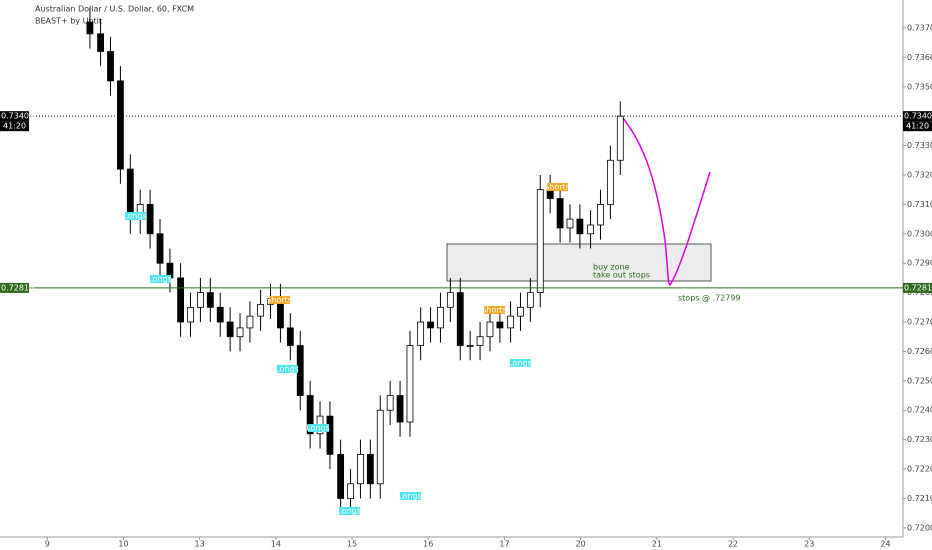  What do you see at coordinates (17, 287) in the screenshot?
I see `price-tag-label: 0.72816` at bounding box center [17, 287].